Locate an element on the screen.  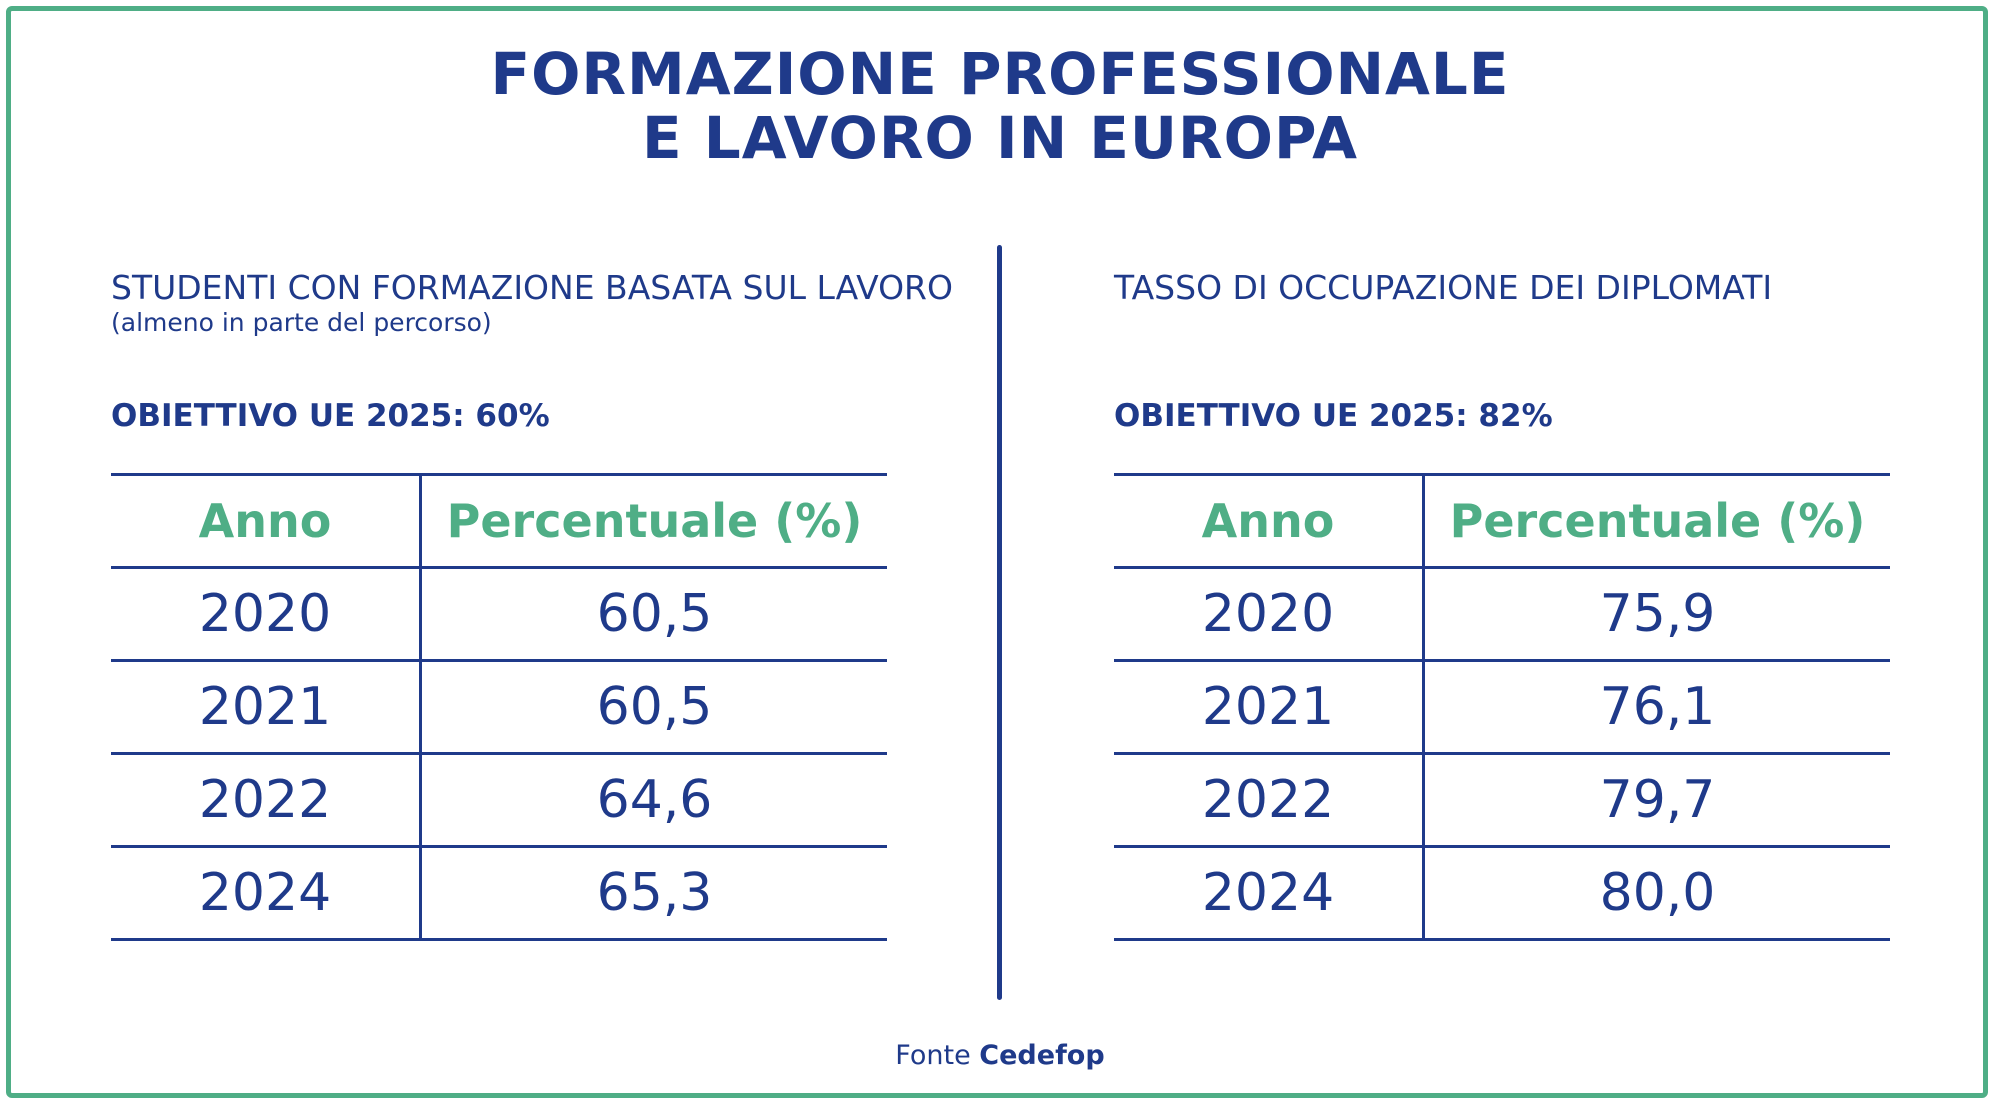
center-divider is located at coordinates (999, 622).